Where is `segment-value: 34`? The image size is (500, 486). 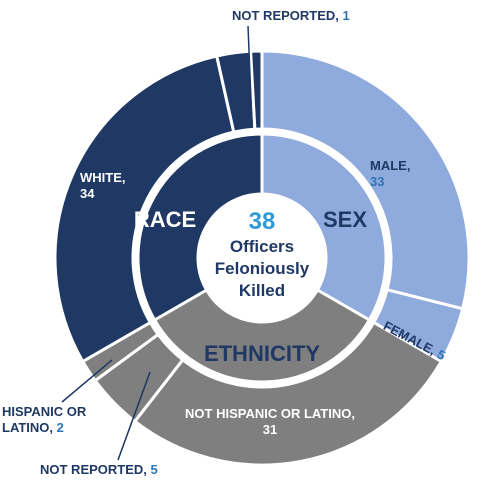 segment-value: 34 is located at coordinates (87, 193).